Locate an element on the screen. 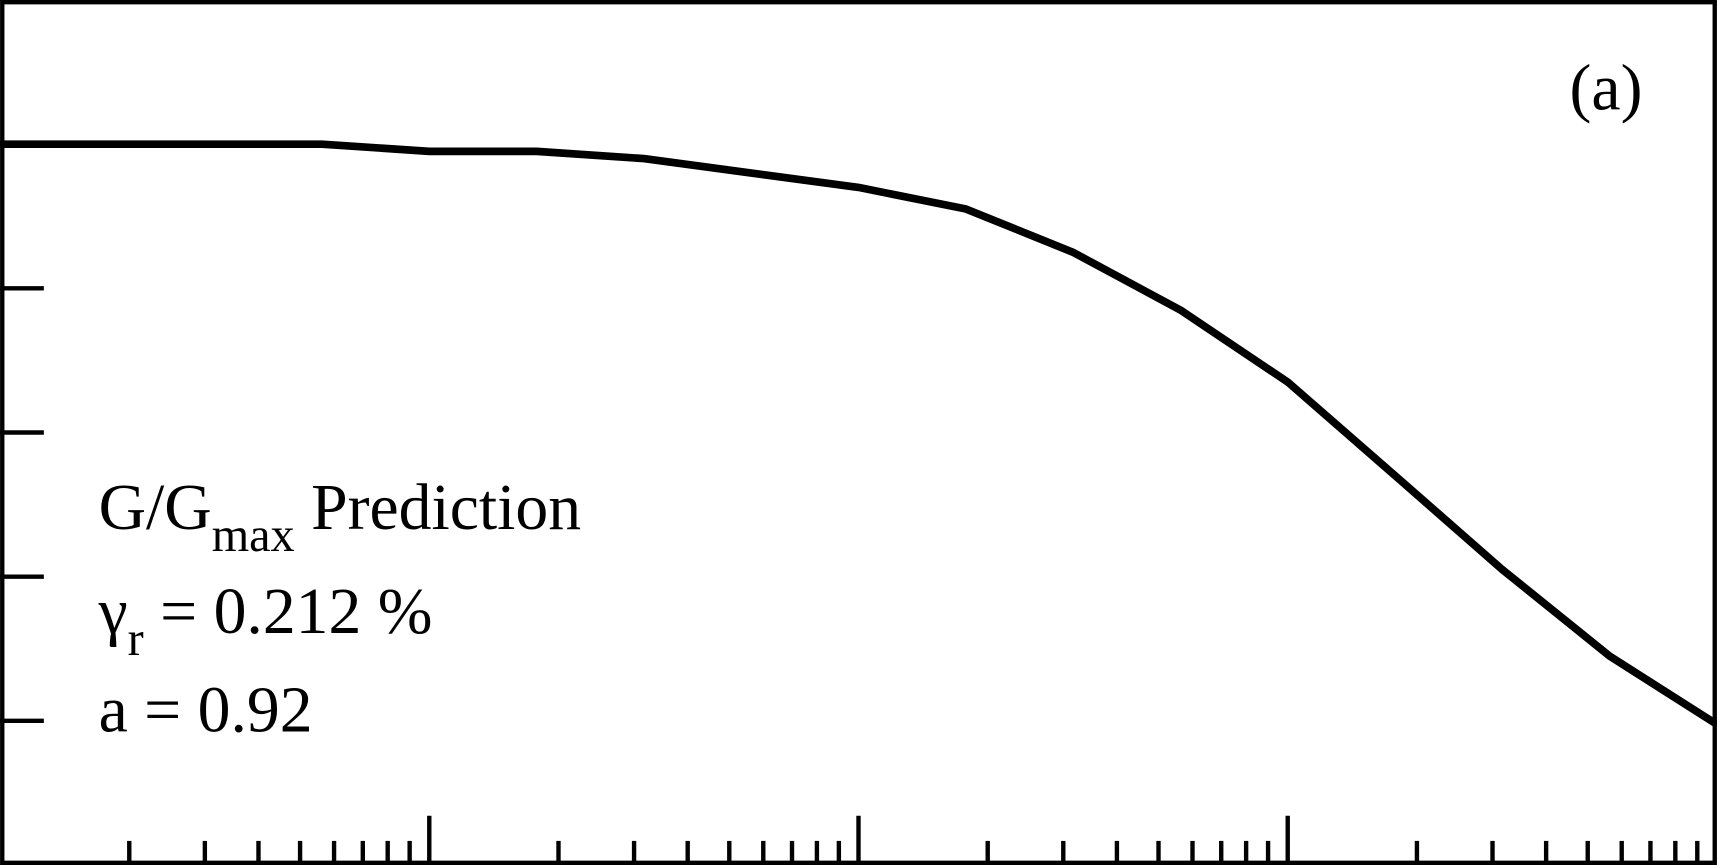 This screenshot has height=865, width=1717. annotation-text: γ is located at coordinates (113, 611).